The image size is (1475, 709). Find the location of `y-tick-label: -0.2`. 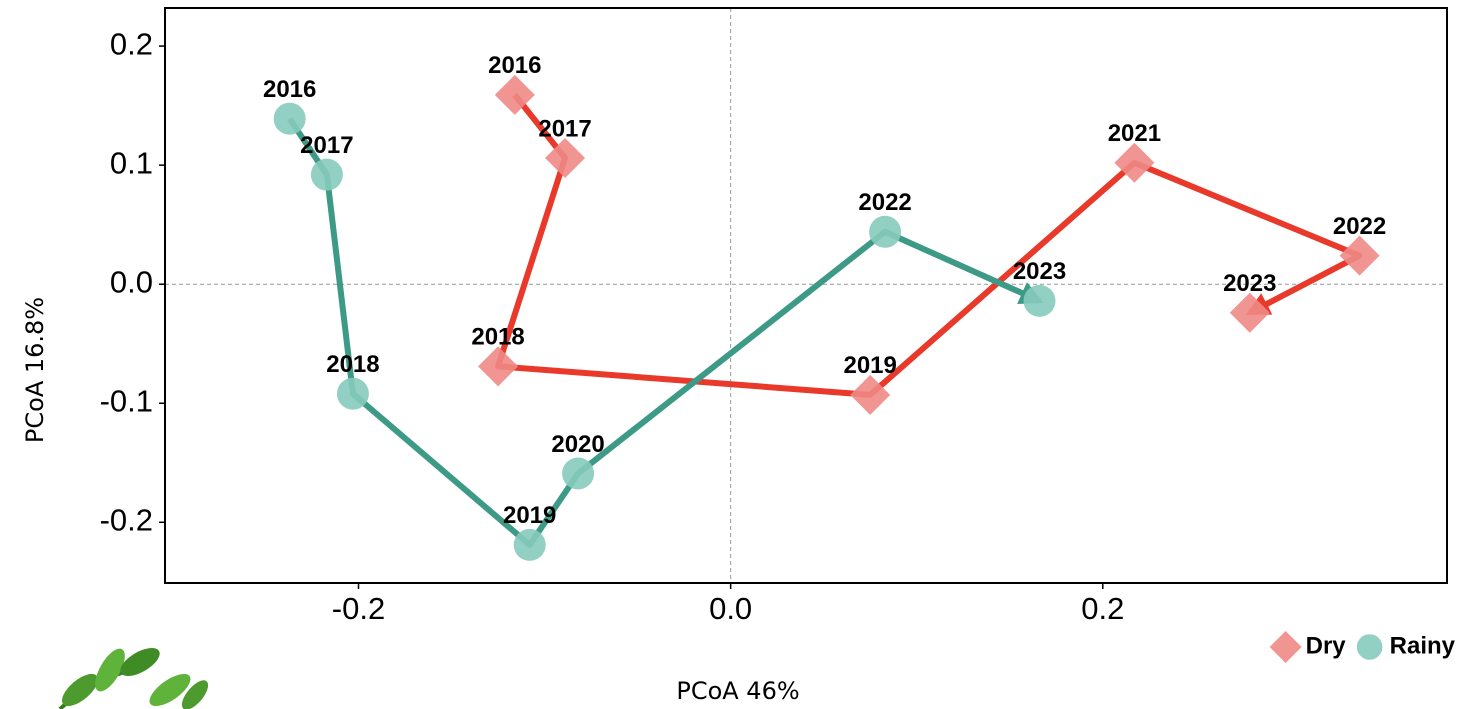

y-tick-label: -0.2 is located at coordinates (126, 519).